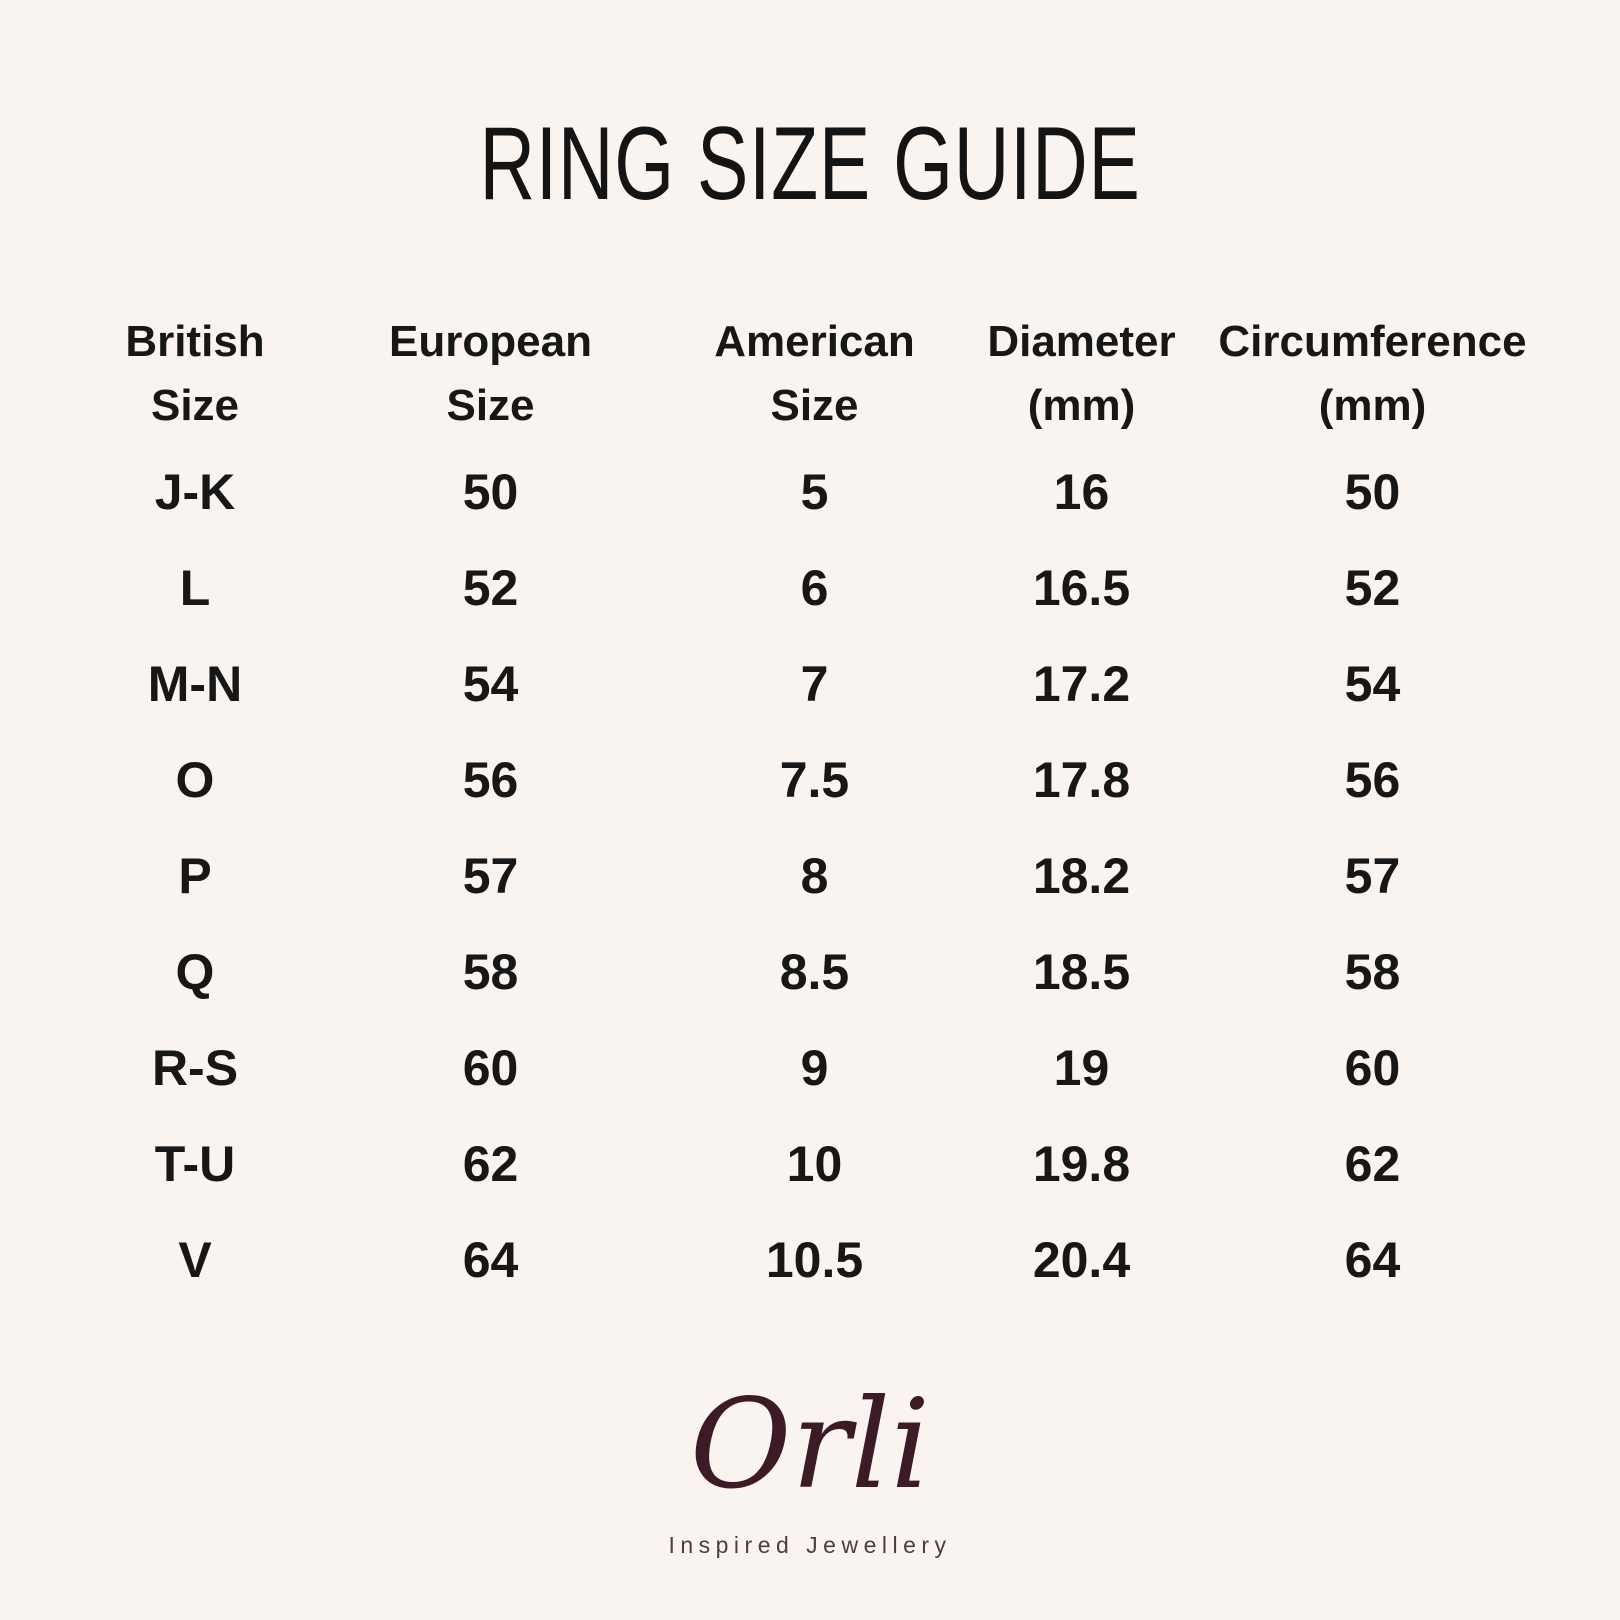  What do you see at coordinates (195, 588) in the screenshot?
I see `cell-british-size: L` at bounding box center [195, 588].